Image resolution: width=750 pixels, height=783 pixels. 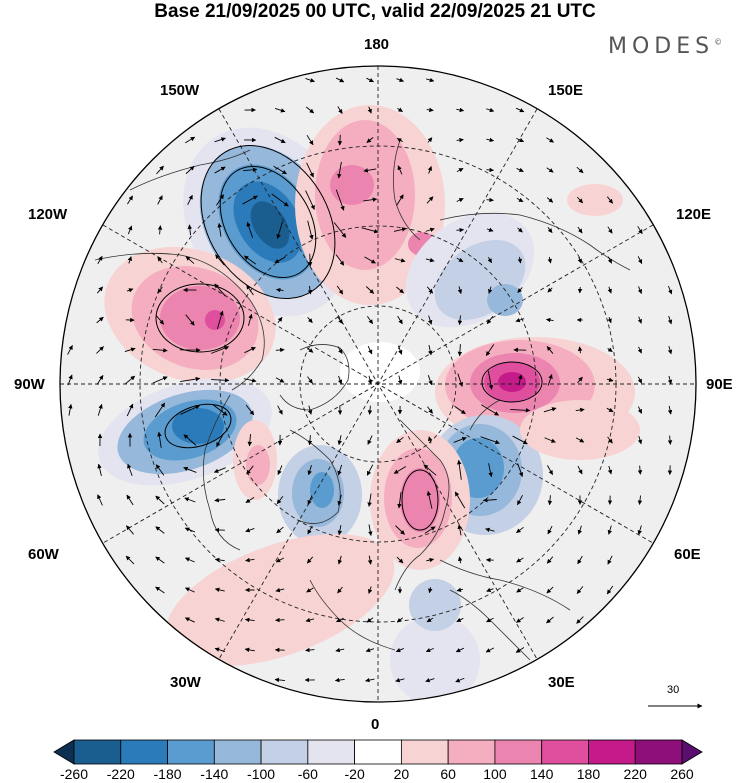 What do you see at coordinates (635, 774) in the screenshot?
I see `colorbar-tick-label: 220` at bounding box center [635, 774].